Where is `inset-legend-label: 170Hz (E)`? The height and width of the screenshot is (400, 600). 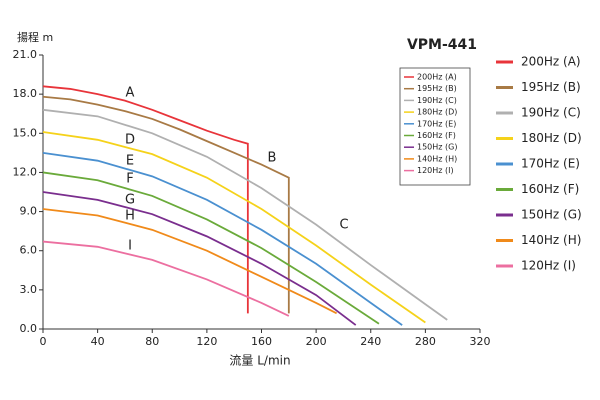
inset-legend-label: 170Hz (E) is located at coordinates (436, 123).